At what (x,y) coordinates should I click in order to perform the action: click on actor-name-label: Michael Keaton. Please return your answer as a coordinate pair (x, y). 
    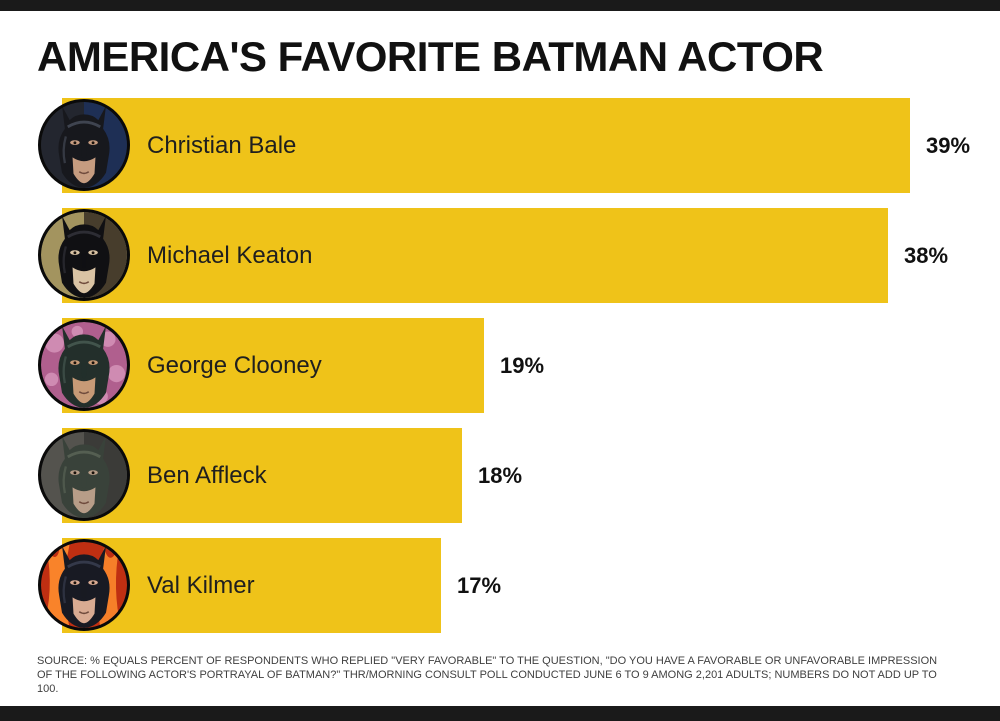
    Looking at the image, I should click on (230, 255).